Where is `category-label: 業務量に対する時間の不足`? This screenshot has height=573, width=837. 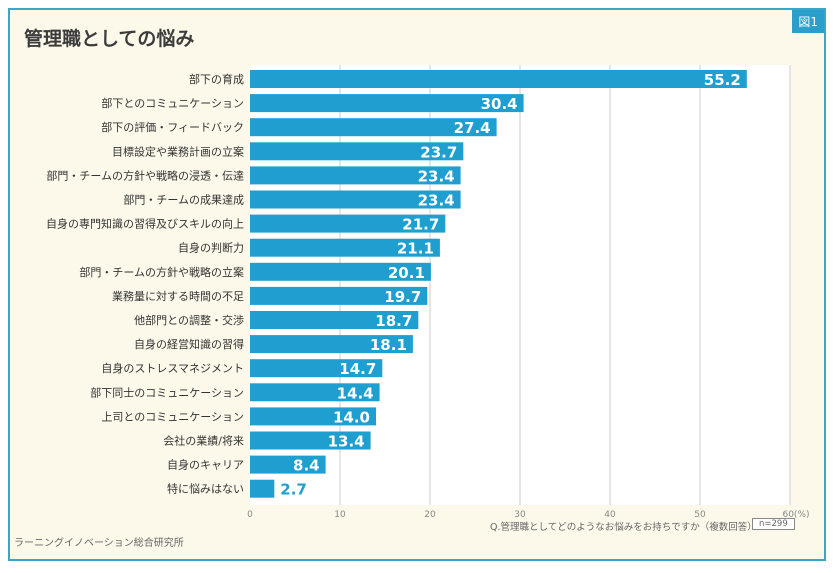 category-label: 業務量に対する時間の不足 is located at coordinates (178, 296).